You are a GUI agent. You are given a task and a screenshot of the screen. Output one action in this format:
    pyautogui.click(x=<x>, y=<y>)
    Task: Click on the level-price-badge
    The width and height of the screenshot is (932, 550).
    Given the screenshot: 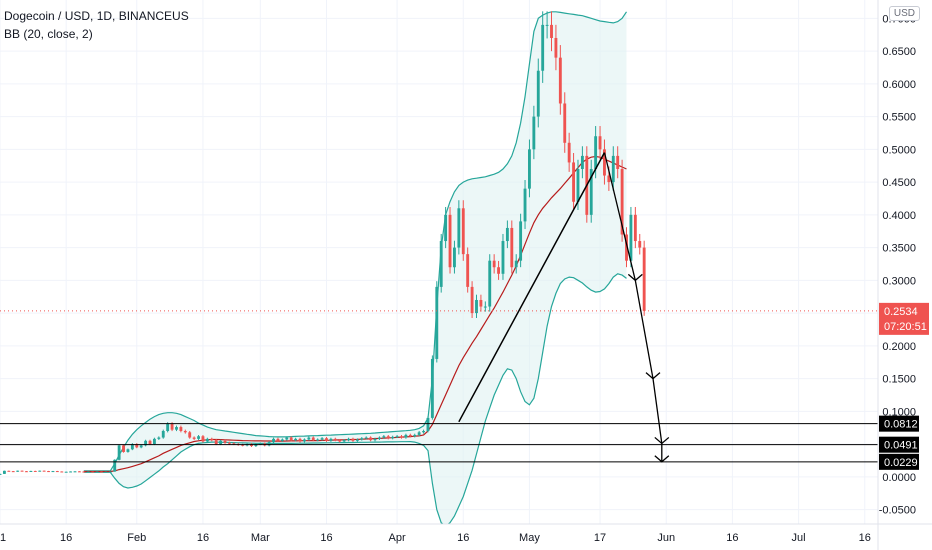 What is the action you would take?
    pyautogui.click(x=899, y=461)
    